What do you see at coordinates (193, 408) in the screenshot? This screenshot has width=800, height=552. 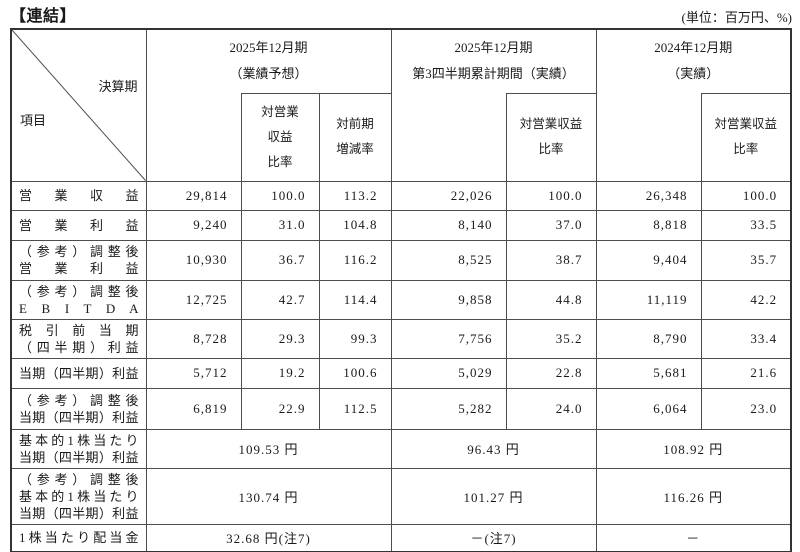 I see `value-cell: 6,819` at bounding box center [193, 408].